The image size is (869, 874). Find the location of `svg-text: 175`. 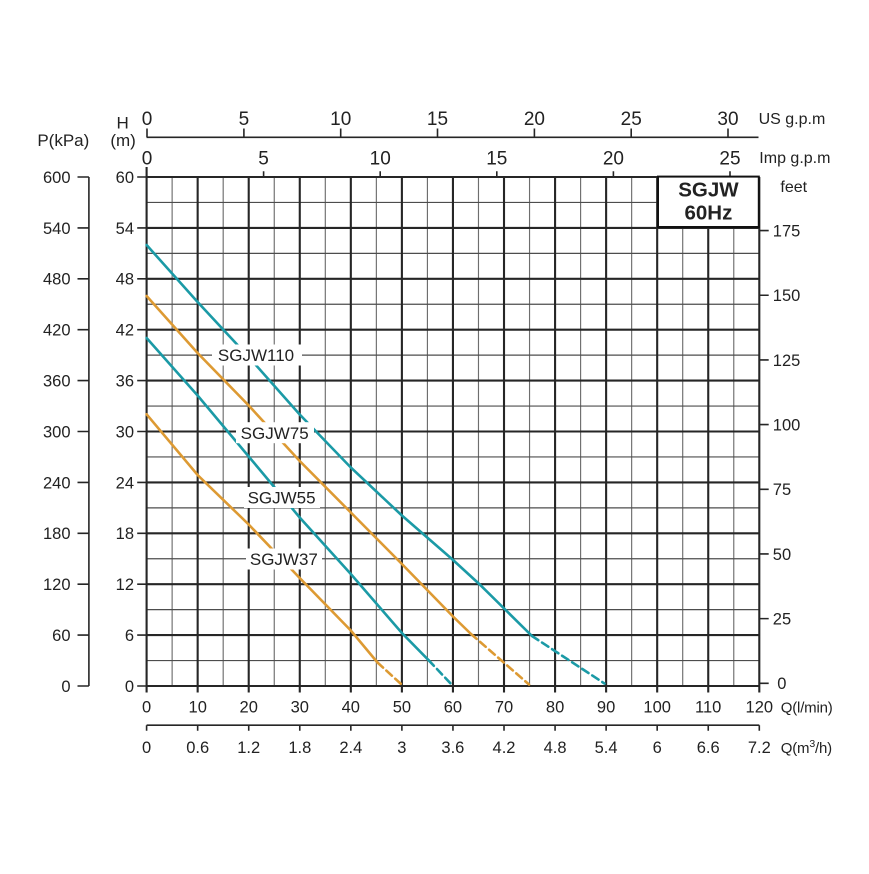

svg-text: 175 is located at coordinates (787, 232).